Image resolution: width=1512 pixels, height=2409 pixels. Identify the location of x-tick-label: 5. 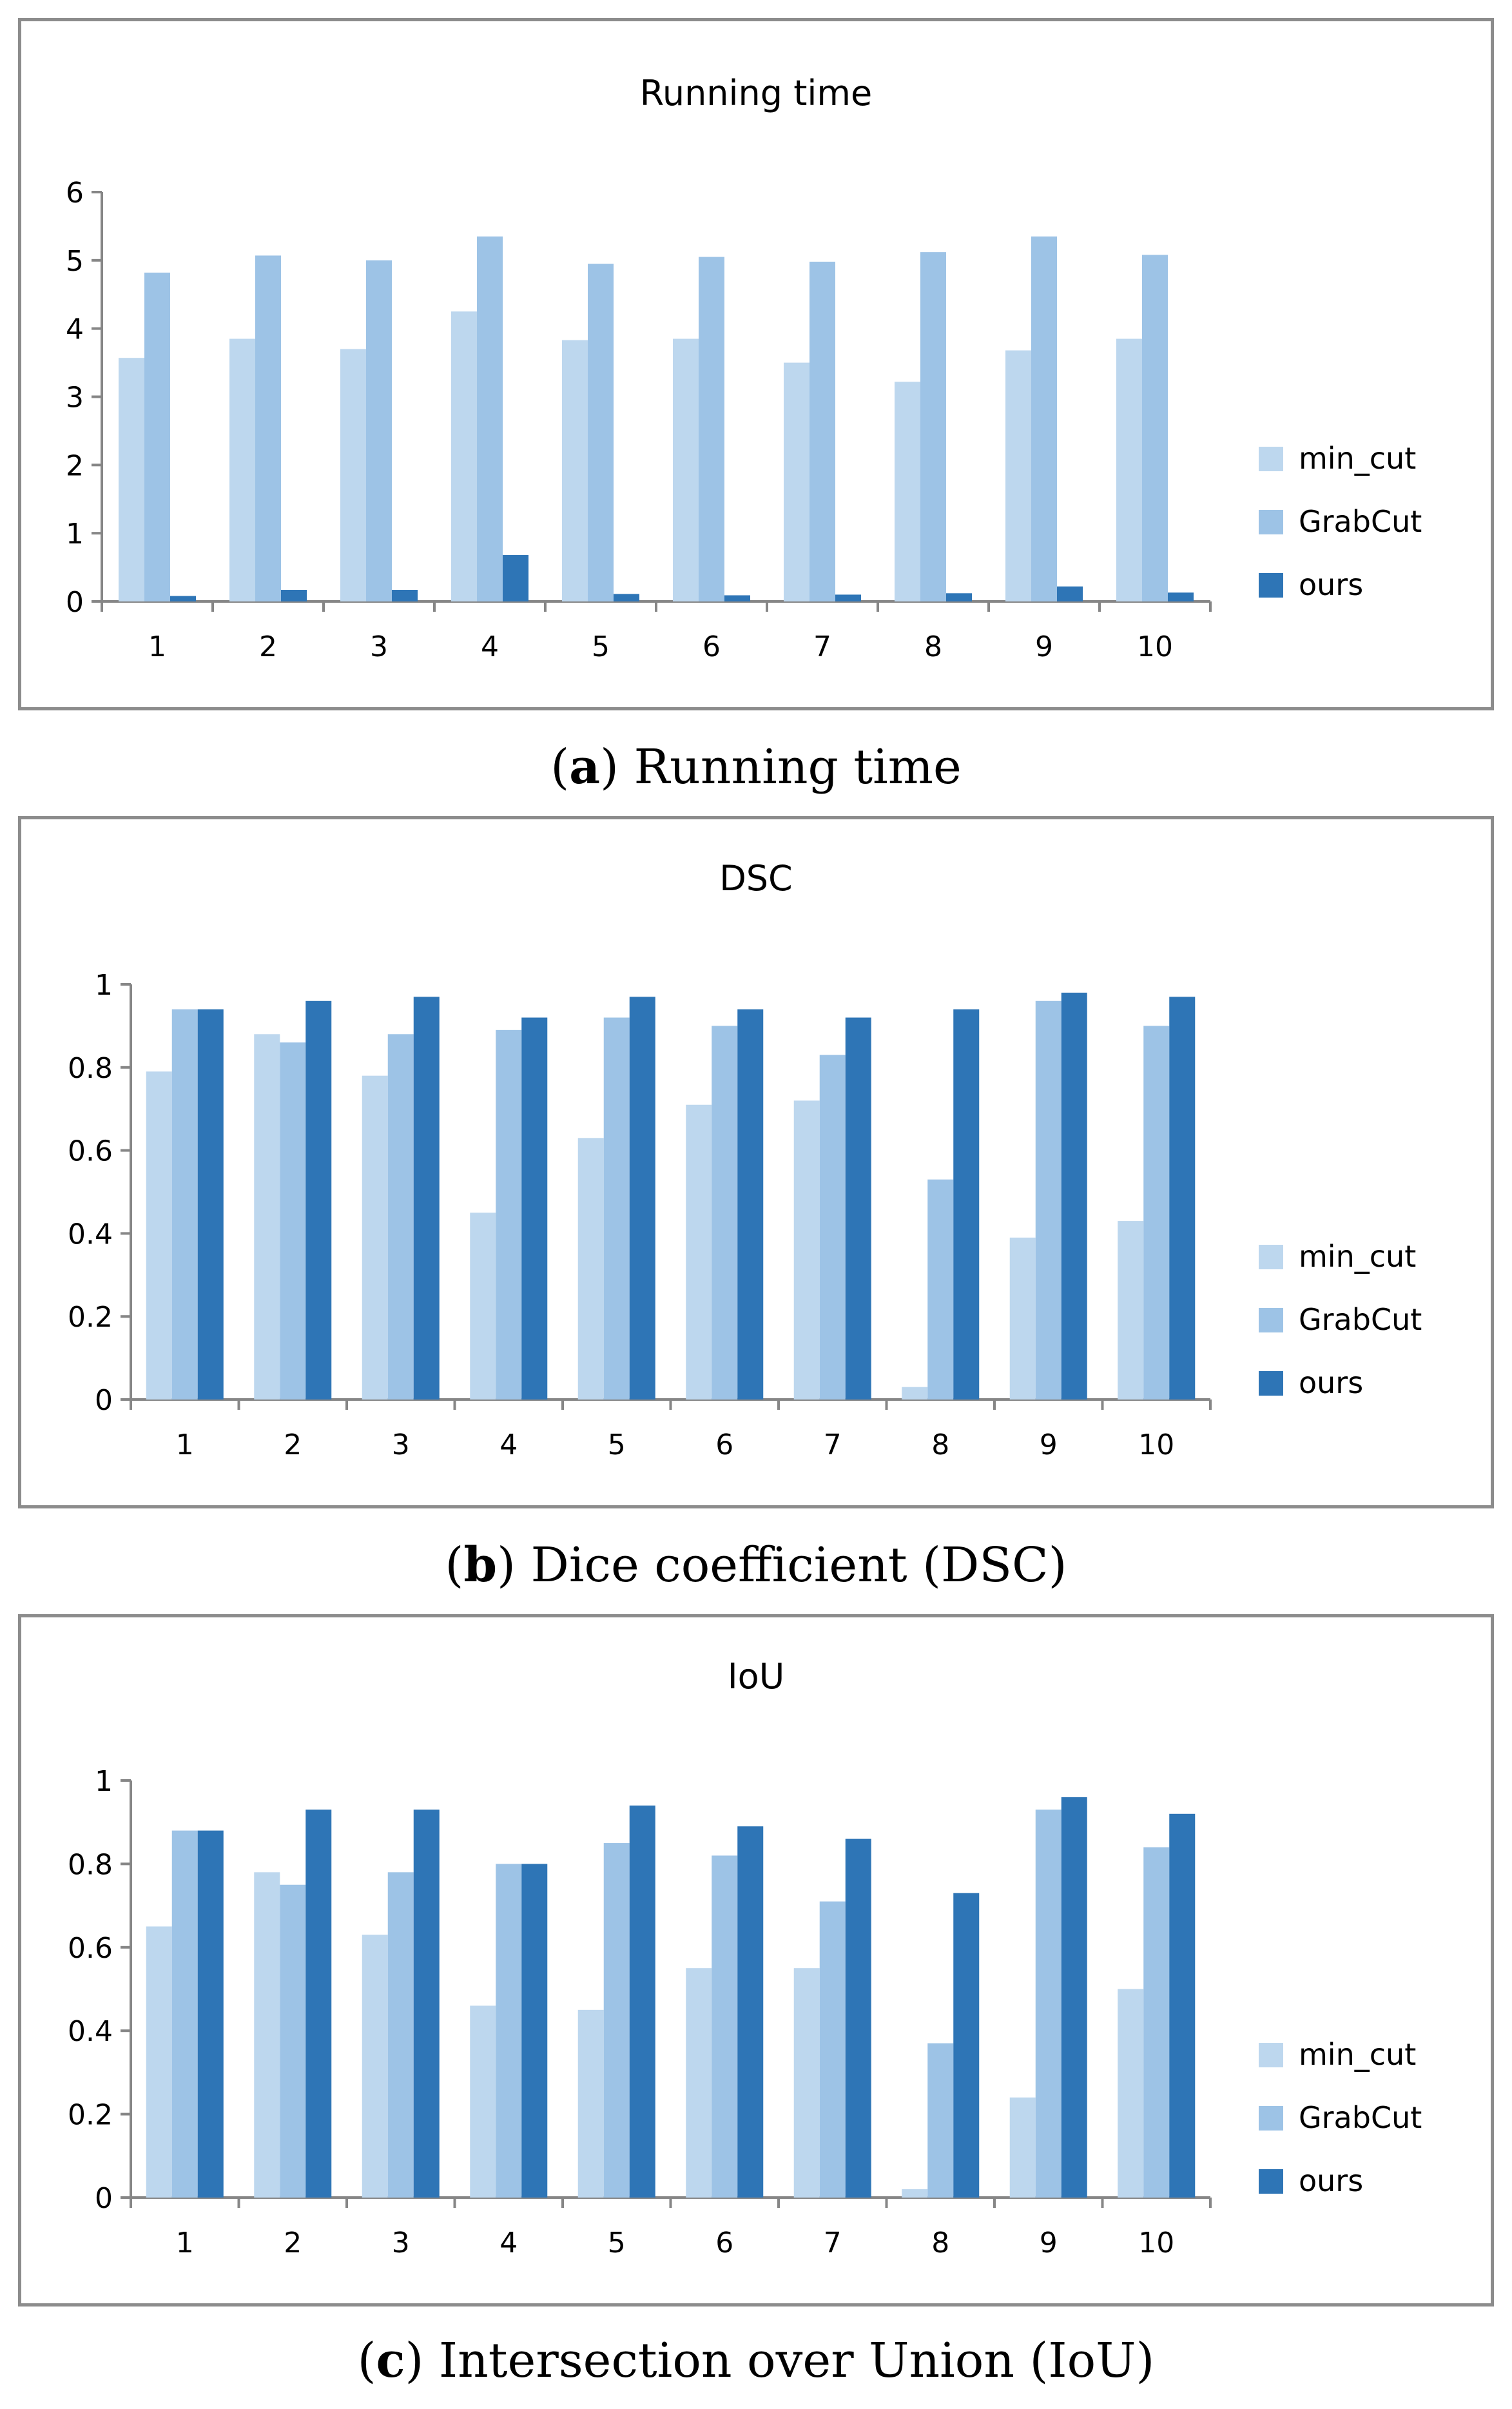
(617, 2243).